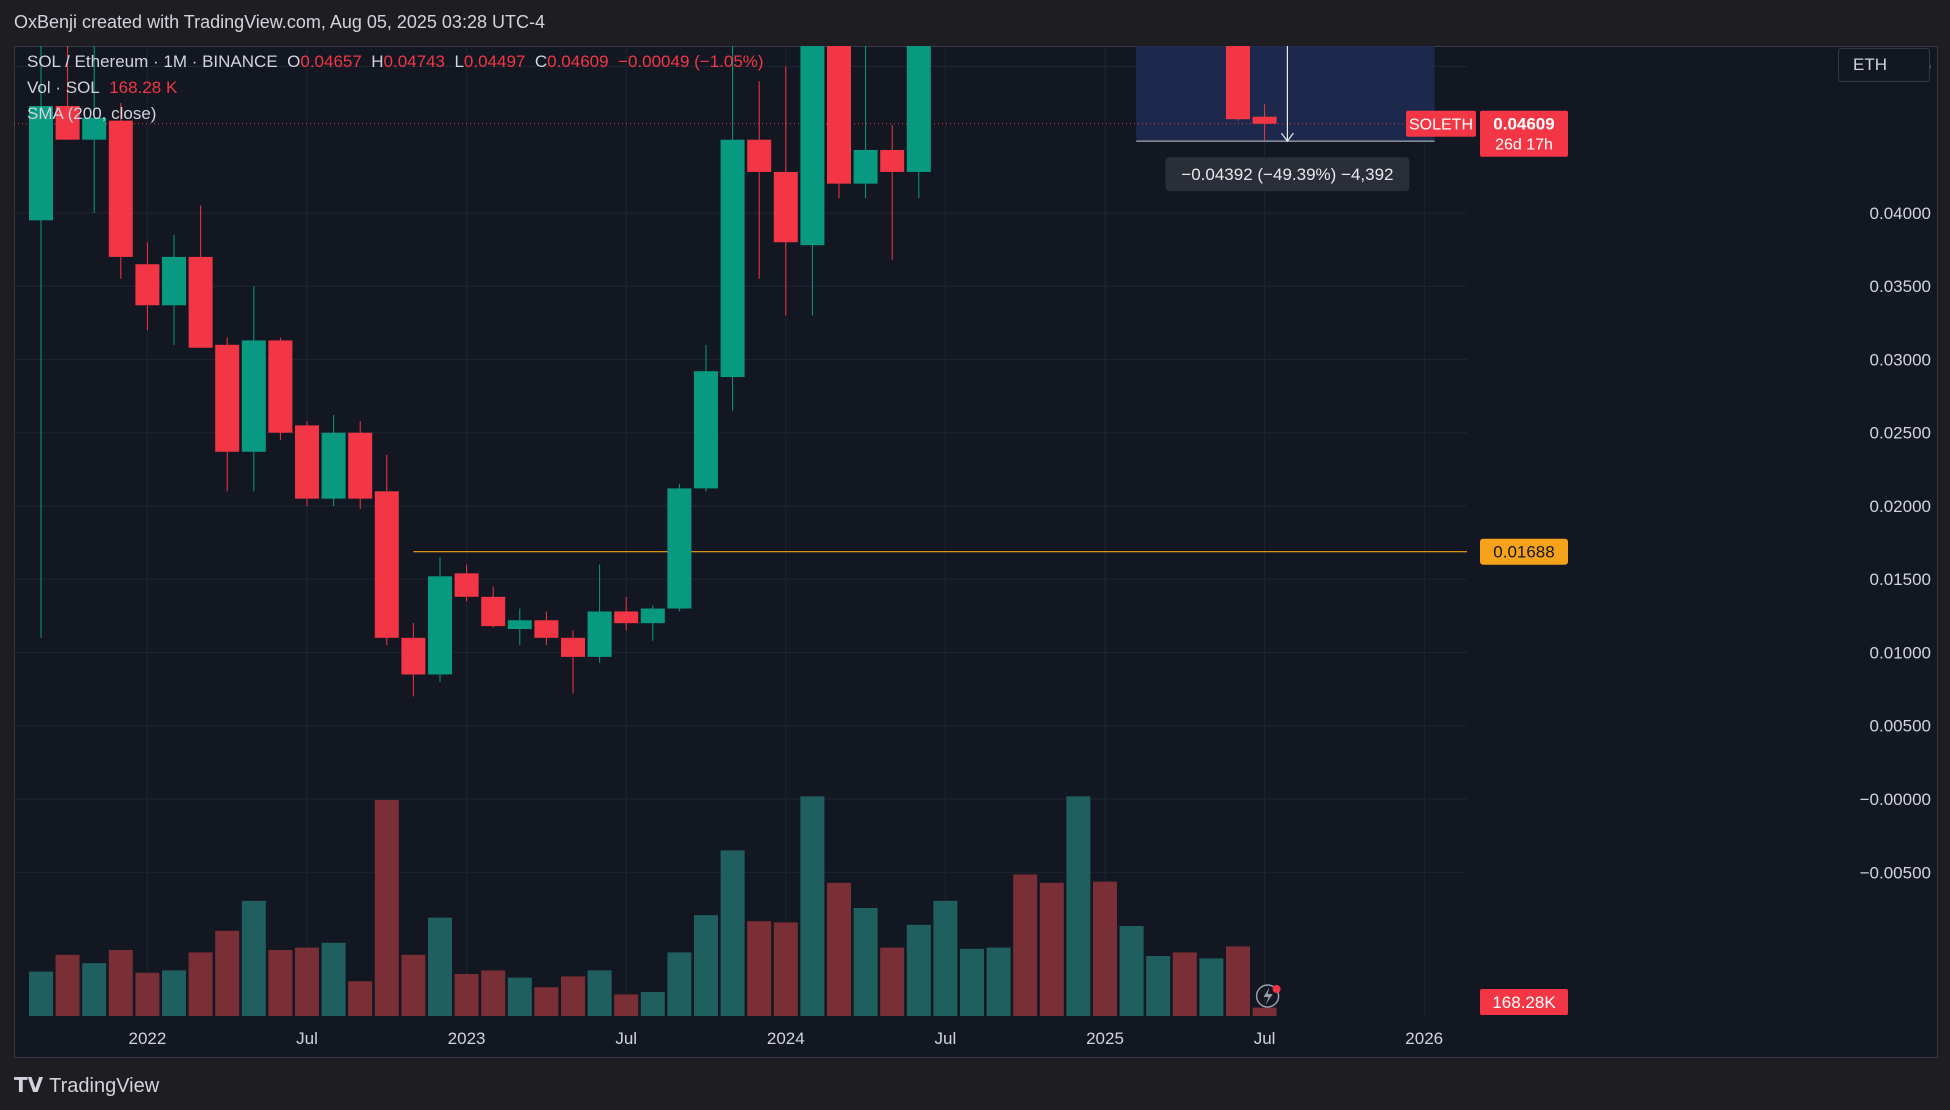  Describe the element at coordinates (1900, 652) in the screenshot. I see `y-axis-tick-label: 0.01000` at that location.